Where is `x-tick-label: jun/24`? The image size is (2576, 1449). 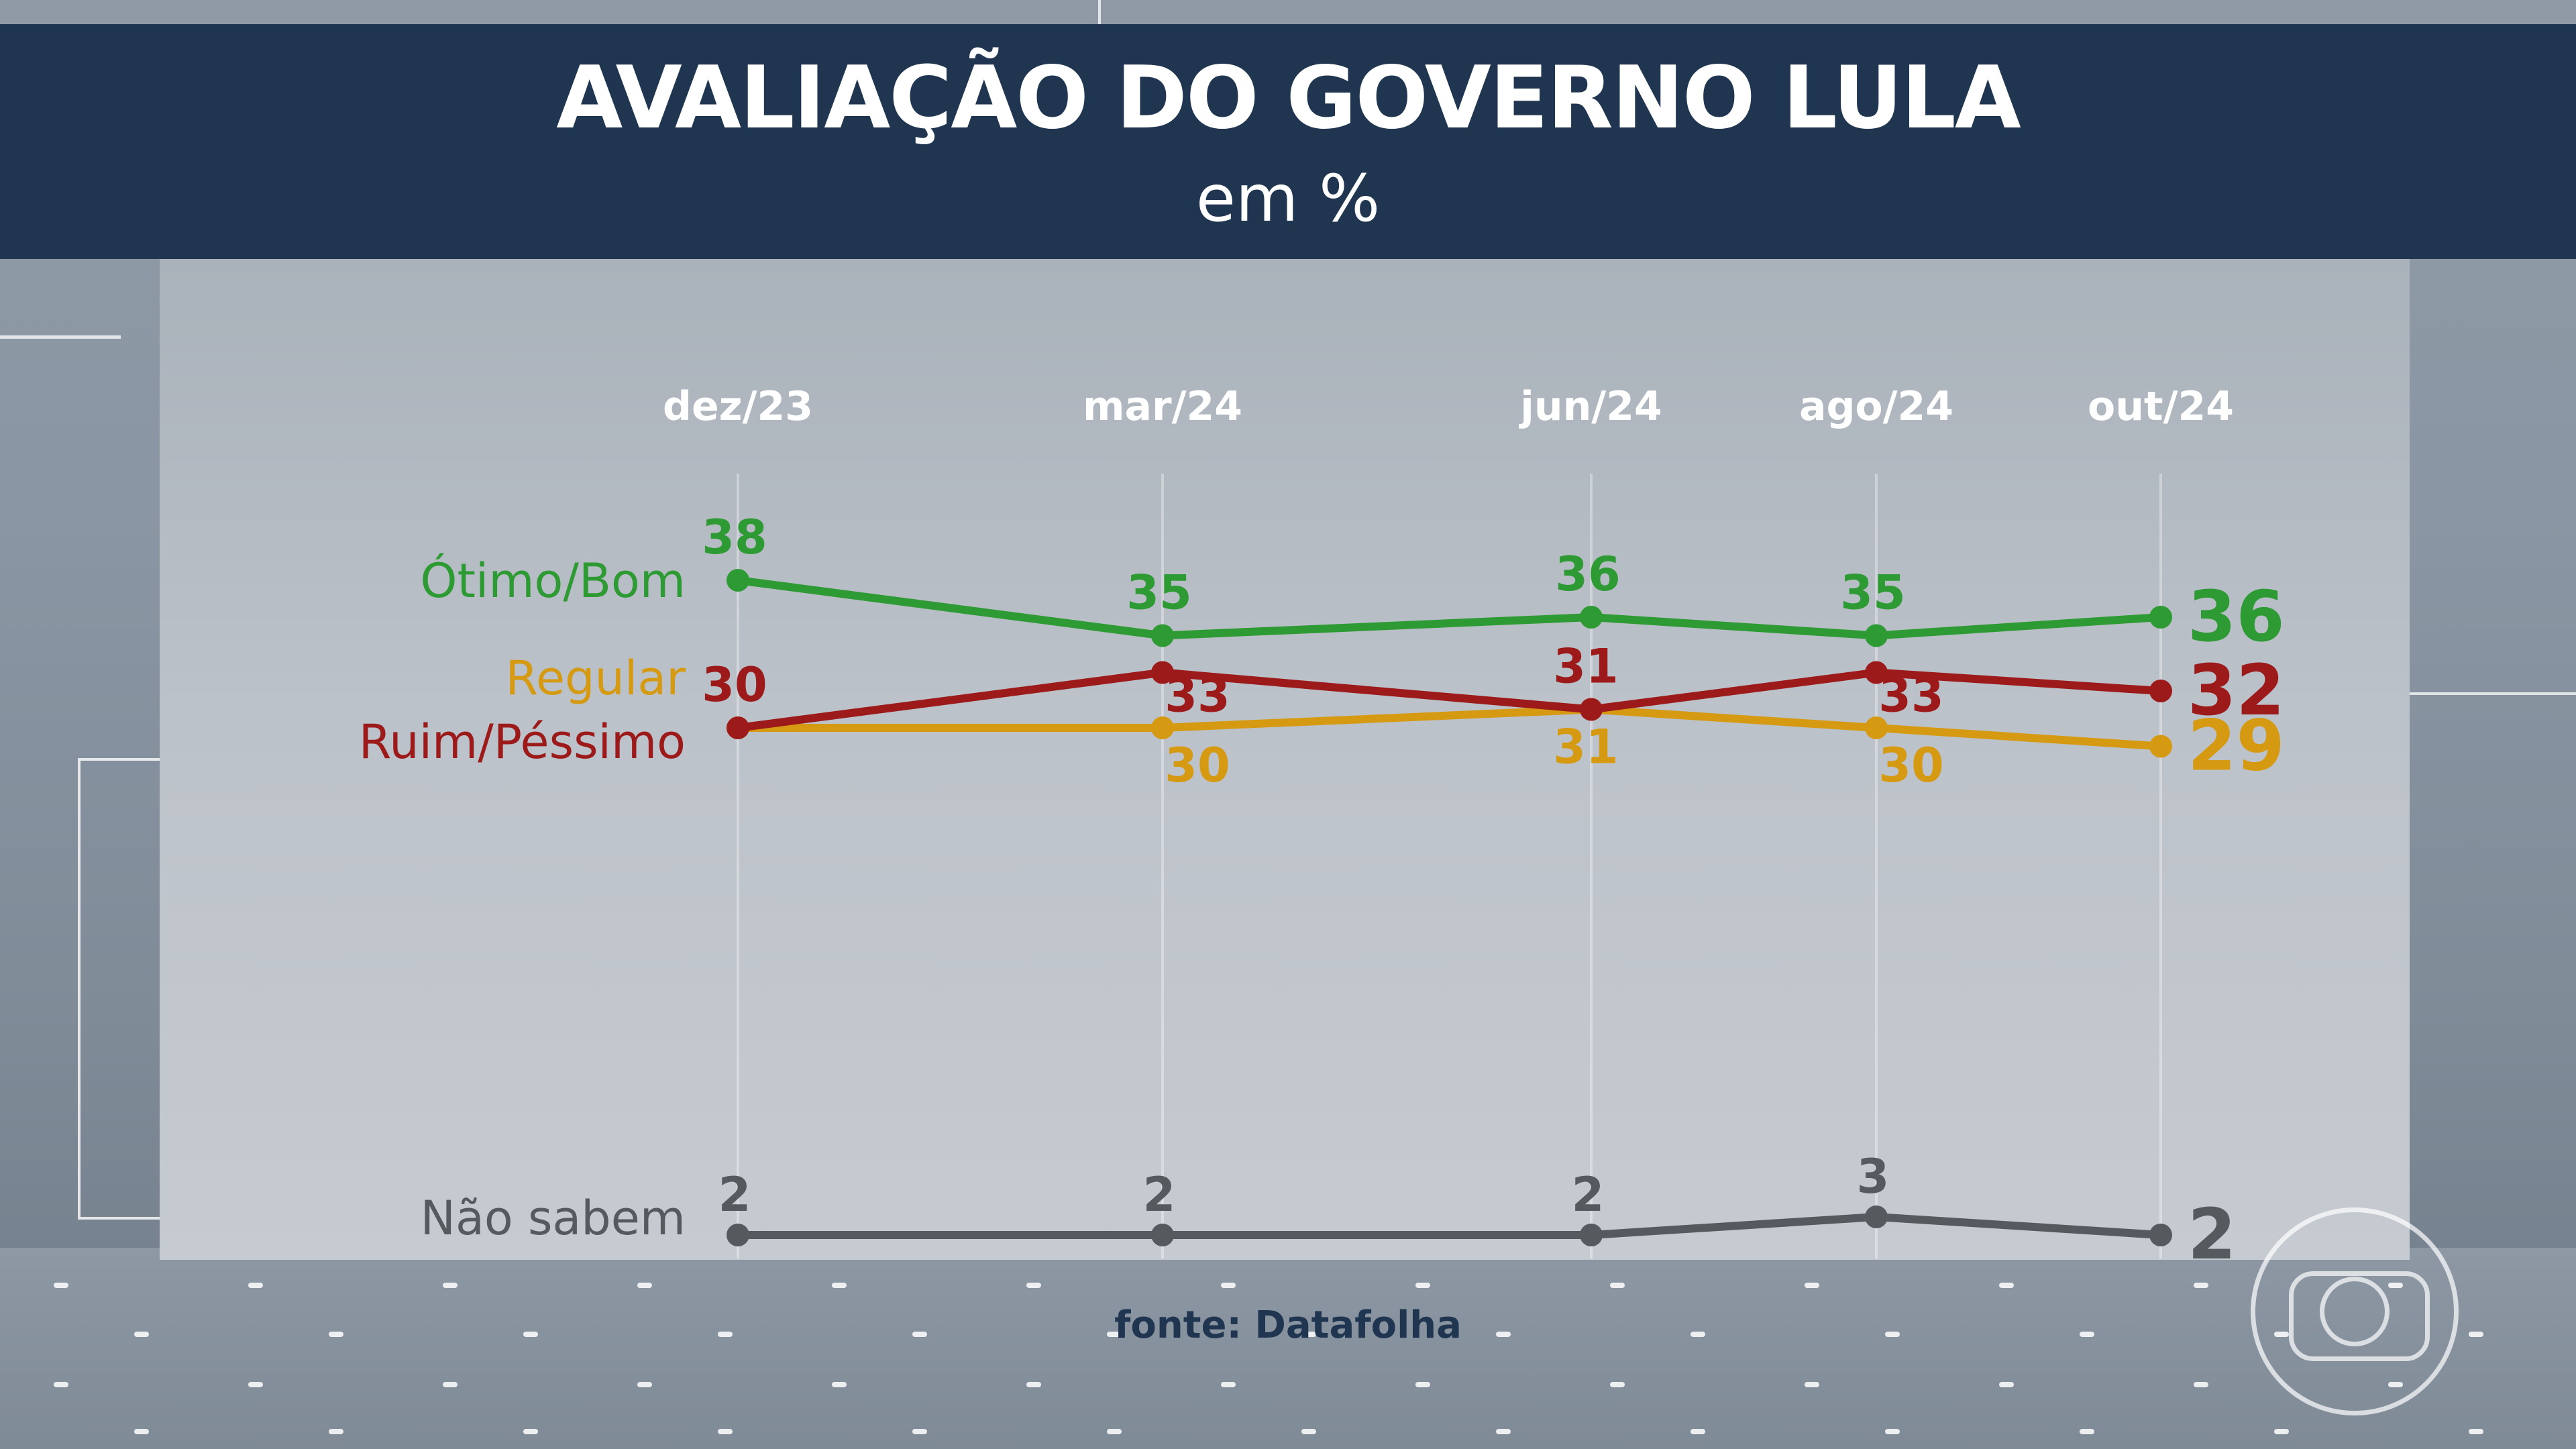
x-tick-label: jun/24 is located at coordinates (1590, 406).